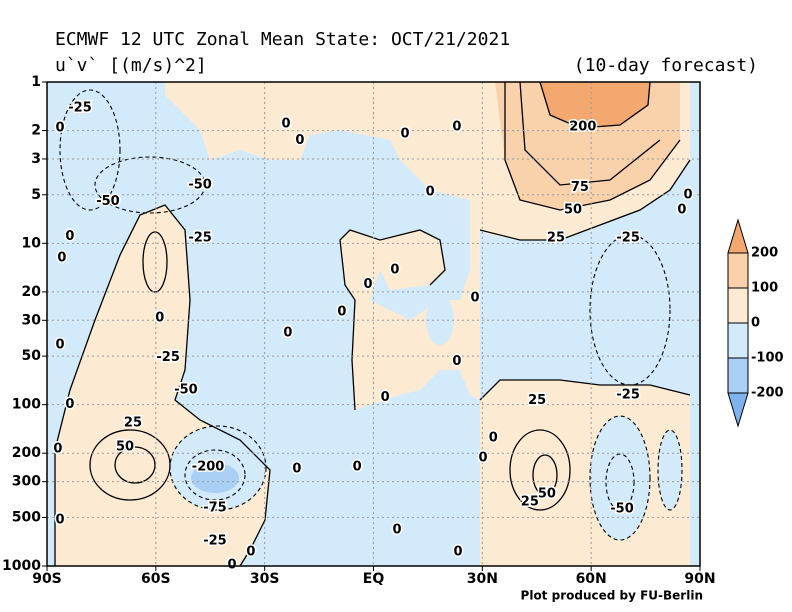 The height and width of the screenshot is (612, 792). What do you see at coordinates (26, 517) in the screenshot?
I see `y-tick-label: 500` at bounding box center [26, 517].